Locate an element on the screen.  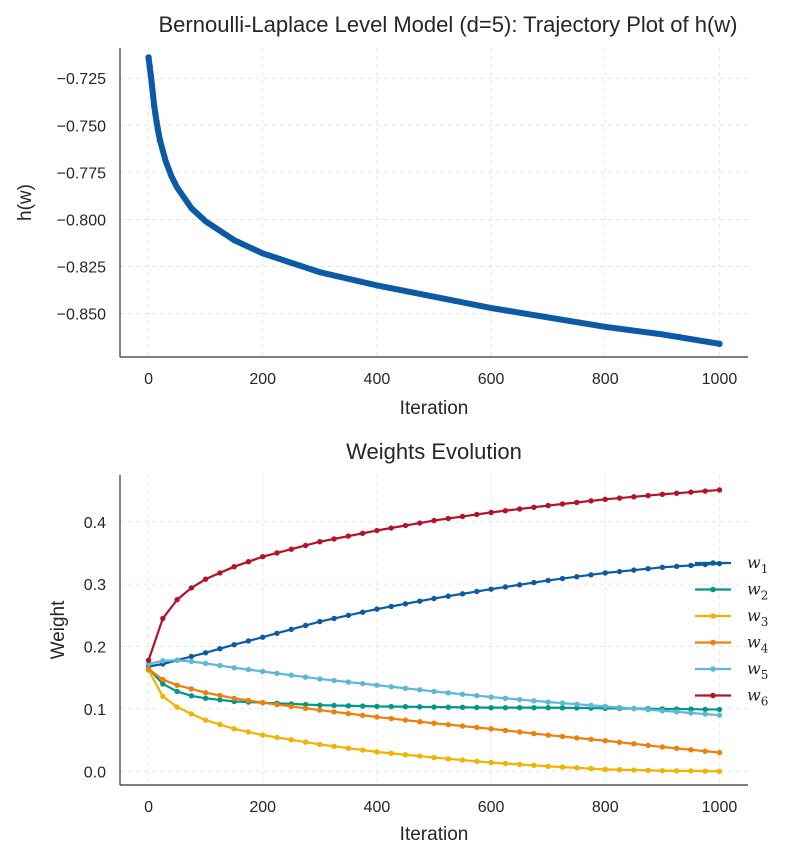
legend-w2-label: w2 is located at coordinates (757, 591).